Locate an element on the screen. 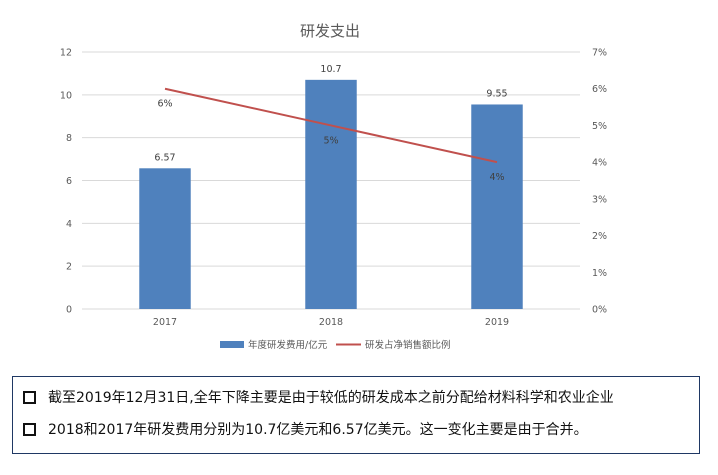 The image size is (718, 475). y-axis-left: 0 2 4 6 8 10 12 is located at coordinates (66, 182).